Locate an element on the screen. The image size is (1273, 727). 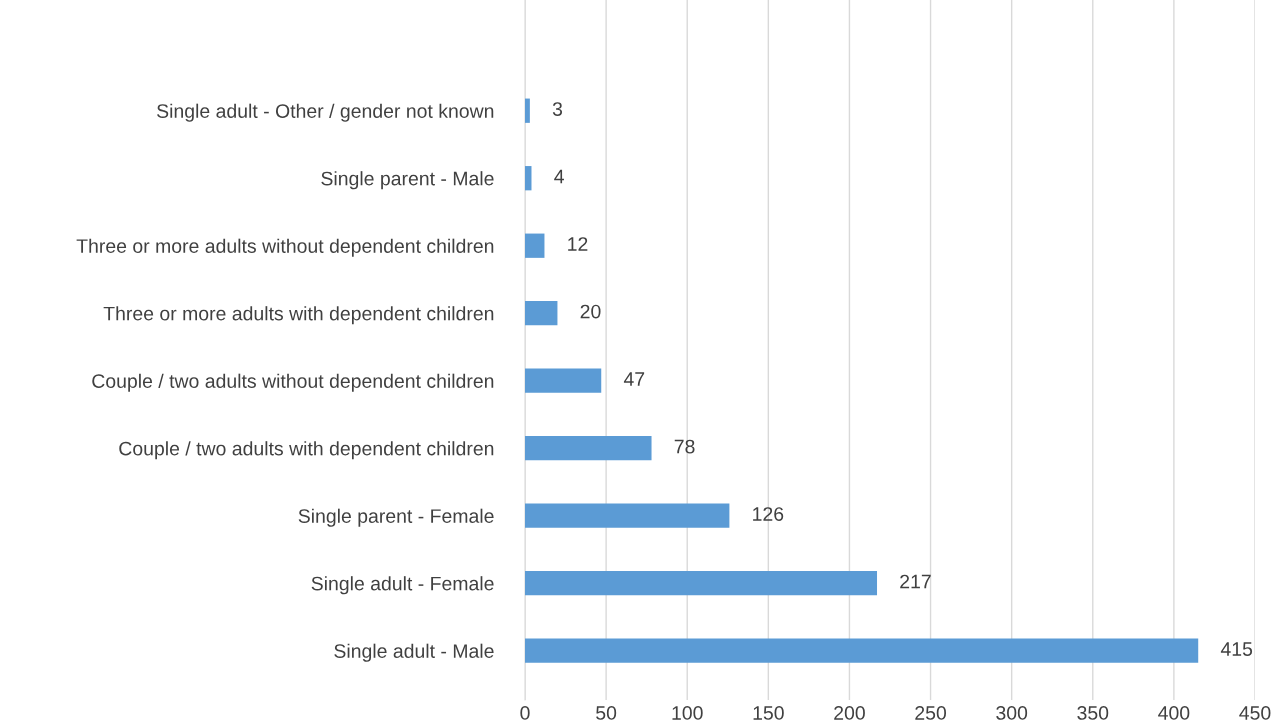
x-tick-label: 50 is located at coordinates (606, 713).